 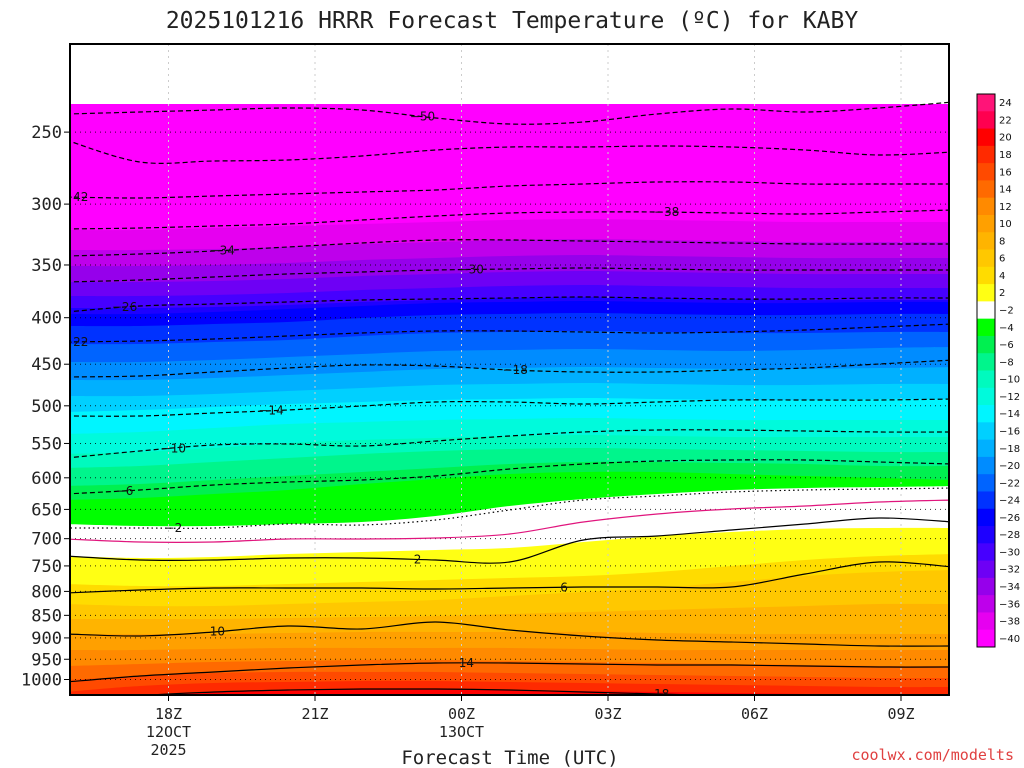 I want to click on isotherm-label-22: 22, so click(x=563, y=714).